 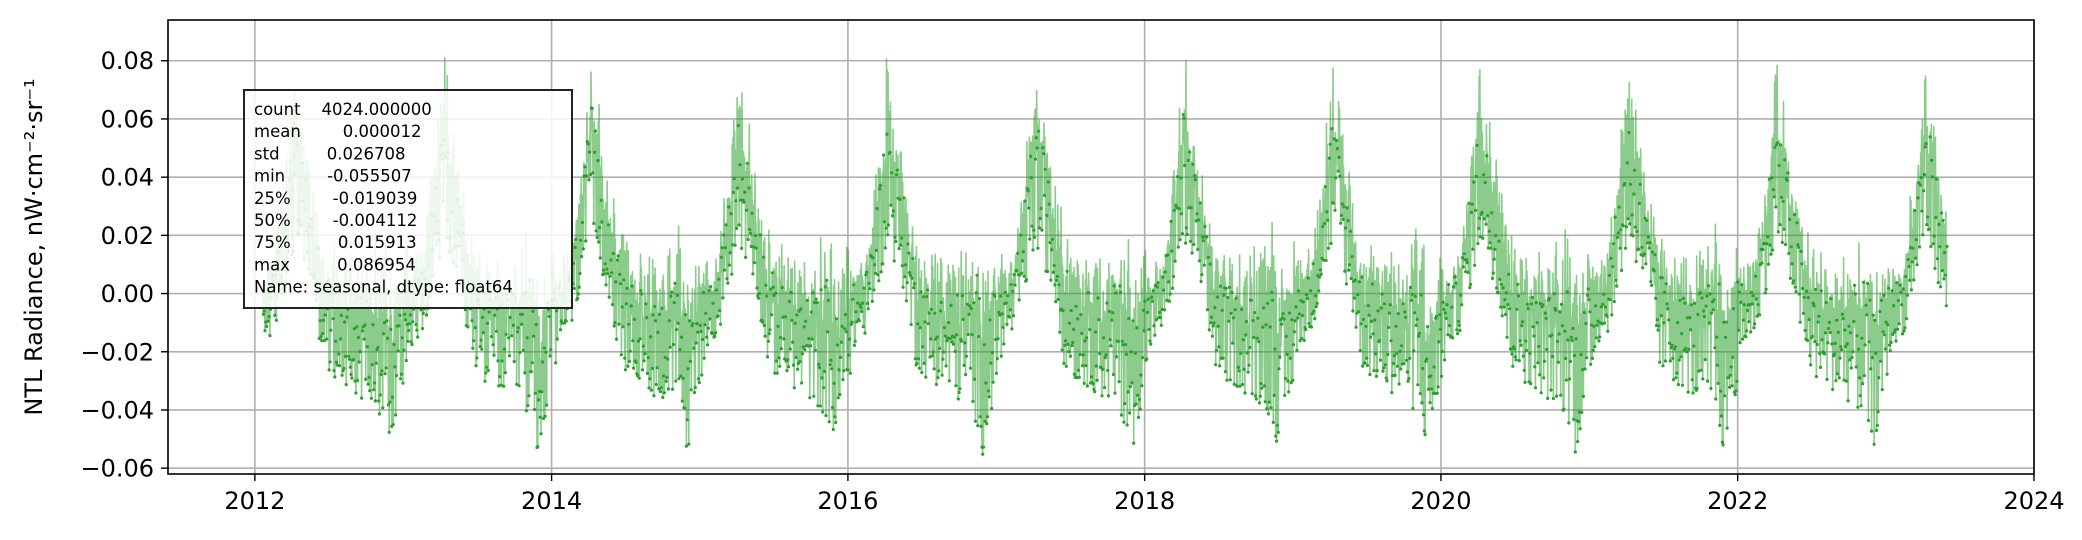 What do you see at coordinates (337, 131) in the screenshot?
I see `statistics-line: mean 0.000012` at bounding box center [337, 131].